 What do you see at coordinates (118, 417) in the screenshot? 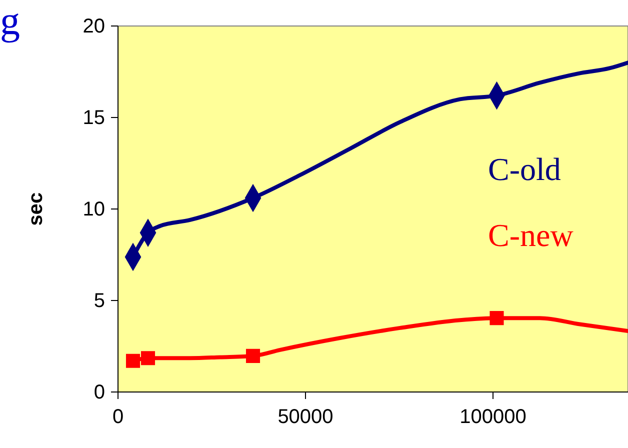
I see `x-tick-label: 0` at bounding box center [118, 417].